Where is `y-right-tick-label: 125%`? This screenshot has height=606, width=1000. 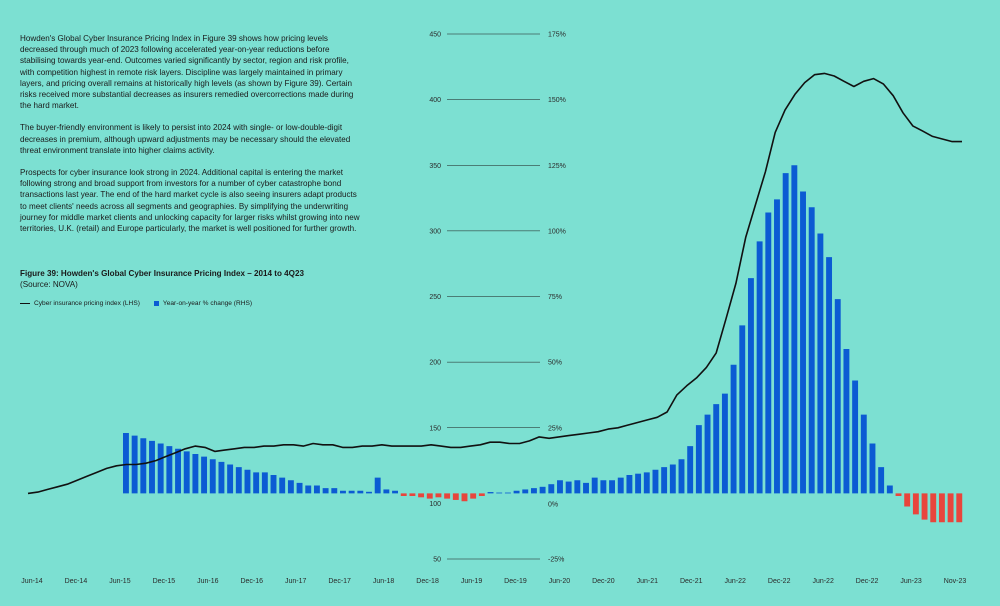 y-right-tick-label: 125% is located at coordinates (557, 166).